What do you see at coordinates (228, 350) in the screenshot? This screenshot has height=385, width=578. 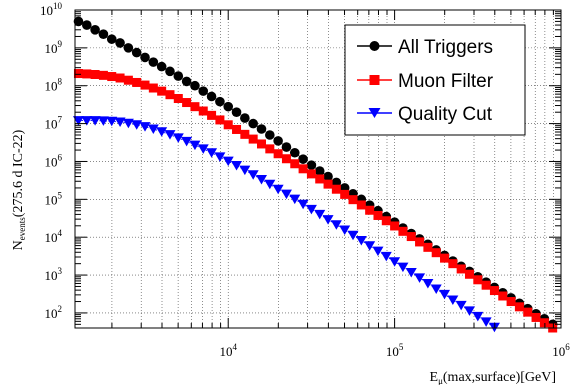 I see `x-tick-label: 10⁴` at bounding box center [228, 350].